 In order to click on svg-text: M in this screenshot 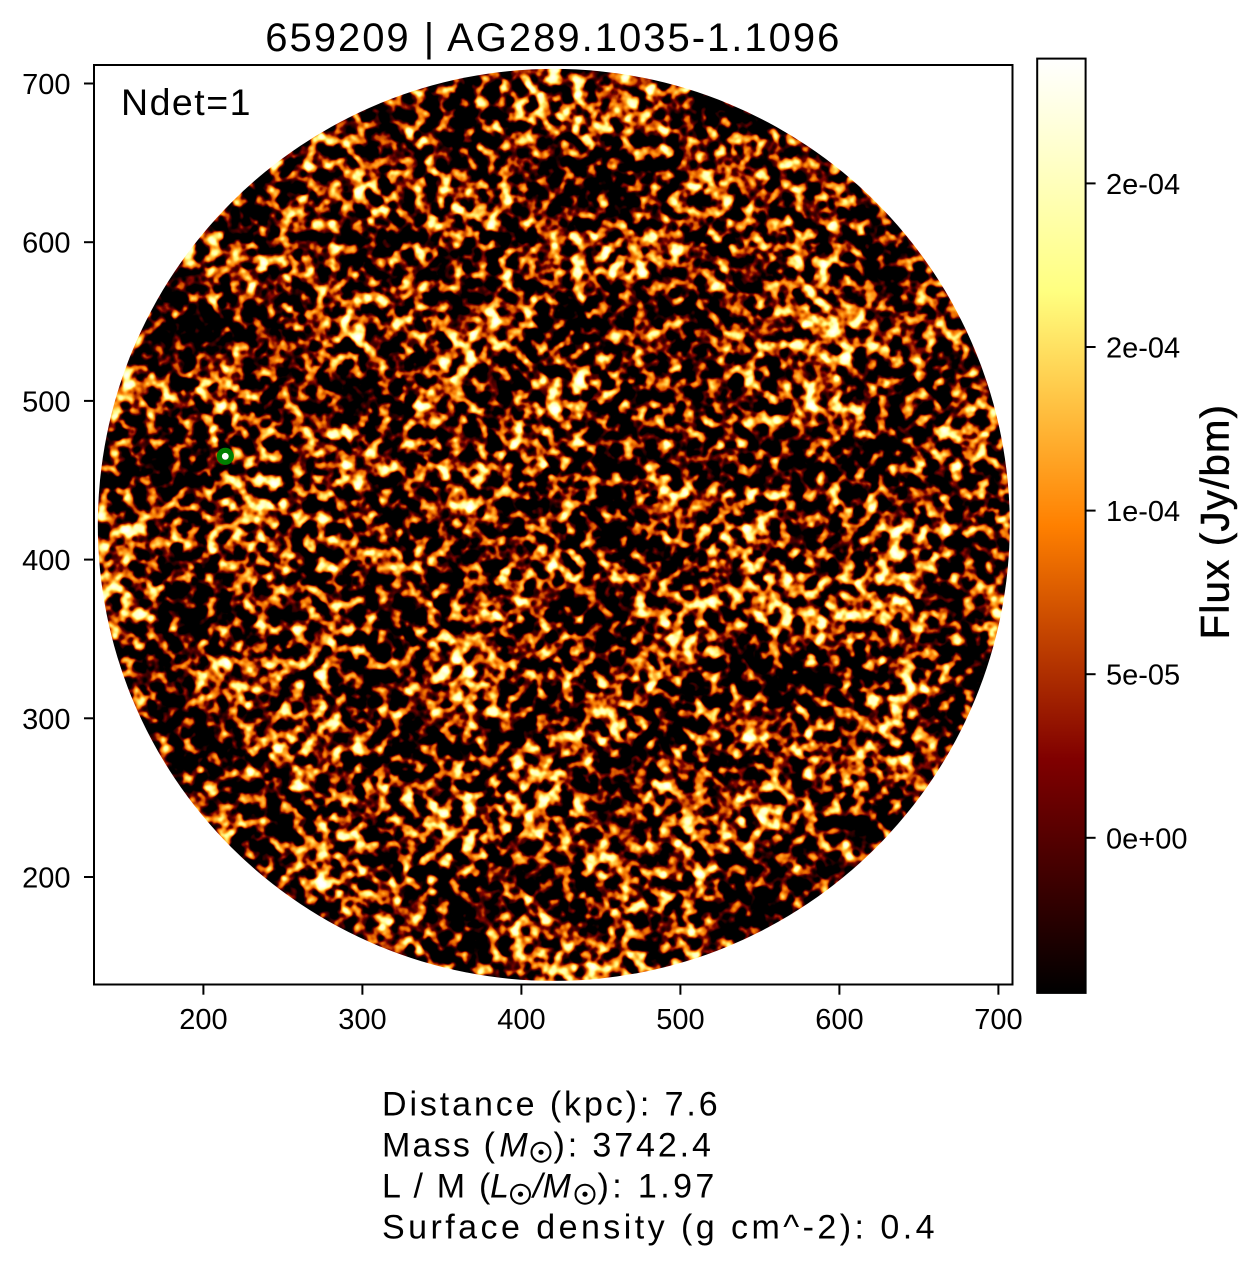, I will do `click(513, 1146)`.